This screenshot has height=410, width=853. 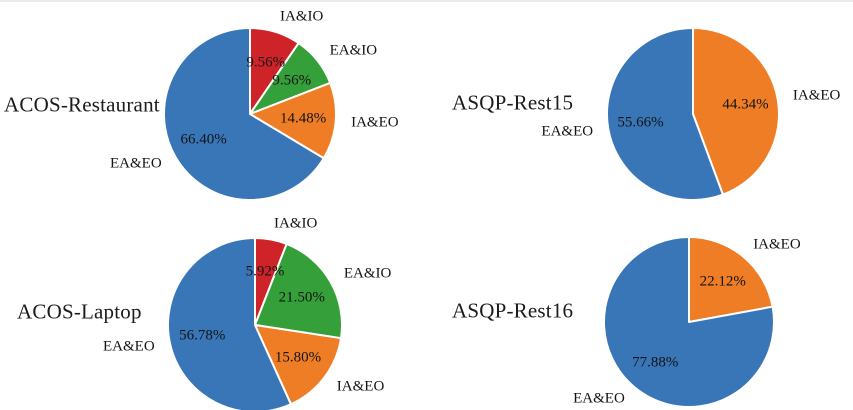 What do you see at coordinates (79, 311) in the screenshot?
I see `chart-title: ACOS-Laptop` at bounding box center [79, 311].